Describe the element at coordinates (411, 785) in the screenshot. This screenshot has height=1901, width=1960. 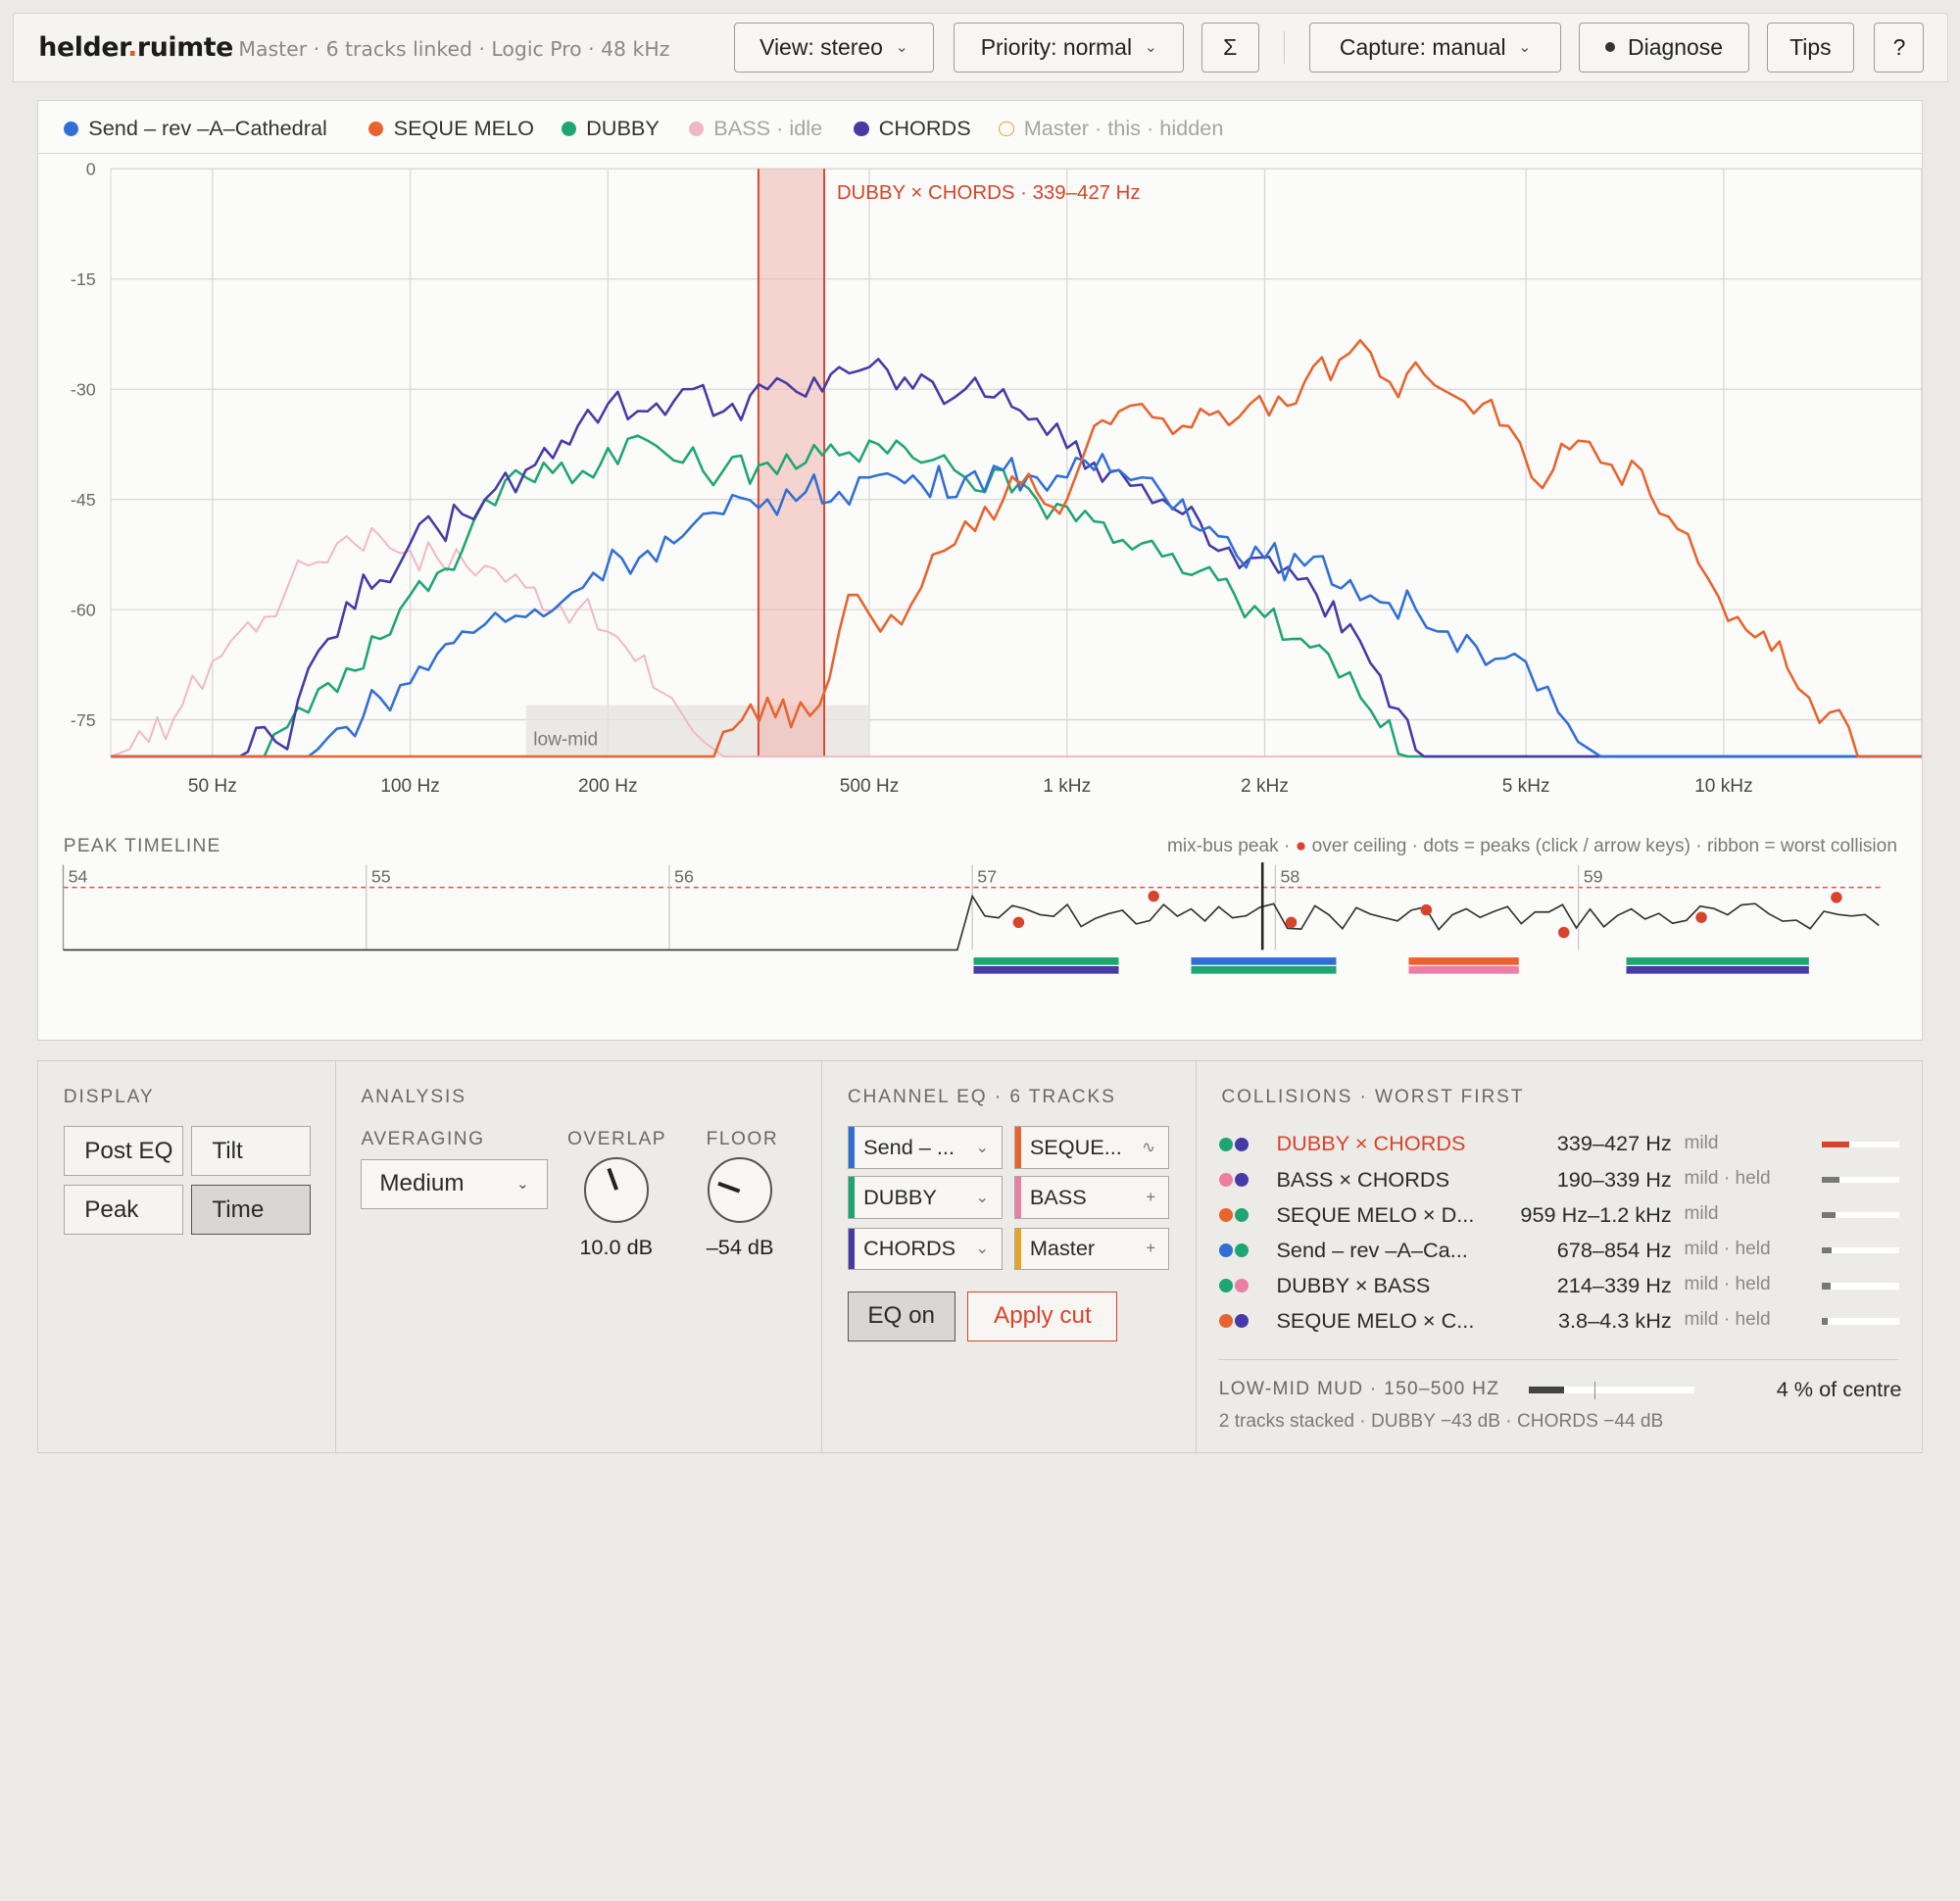
I see `x-tick-label: 100 Hz` at that location.